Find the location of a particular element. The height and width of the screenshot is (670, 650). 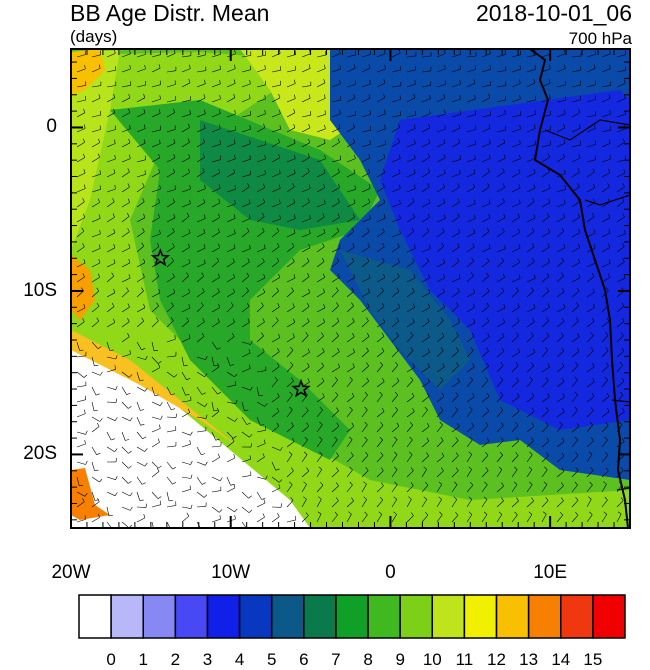

colorbar-label: 12 is located at coordinates (496, 660).